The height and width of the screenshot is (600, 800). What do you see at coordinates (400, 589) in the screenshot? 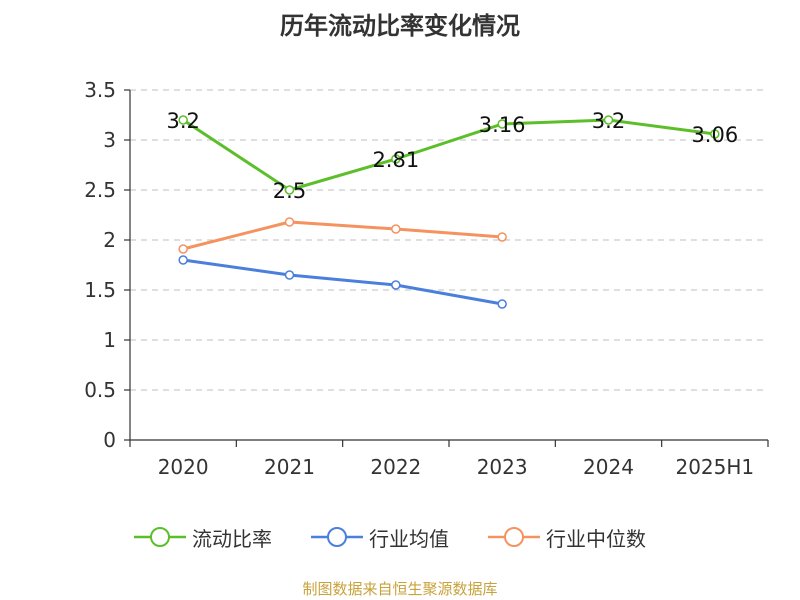
I see `source-note: 制图数据来自恒生聚源数据库` at bounding box center [400, 589].